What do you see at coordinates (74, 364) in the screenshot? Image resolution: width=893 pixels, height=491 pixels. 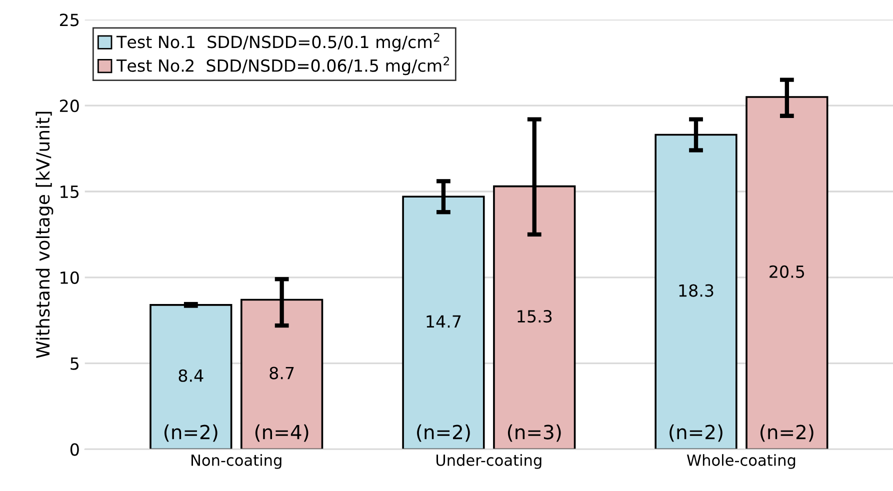 I see `y-tick-label: 5` at bounding box center [74, 364].